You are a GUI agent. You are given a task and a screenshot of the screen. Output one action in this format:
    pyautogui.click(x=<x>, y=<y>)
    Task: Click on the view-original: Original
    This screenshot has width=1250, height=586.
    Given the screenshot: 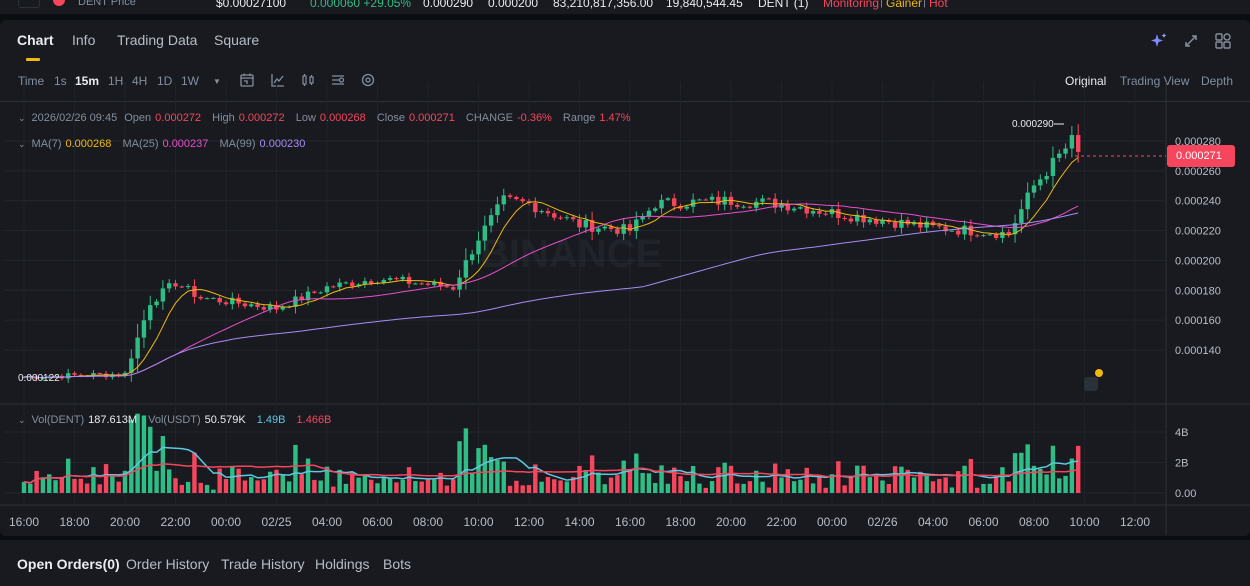 What is the action you would take?
    pyautogui.click(x=1086, y=81)
    